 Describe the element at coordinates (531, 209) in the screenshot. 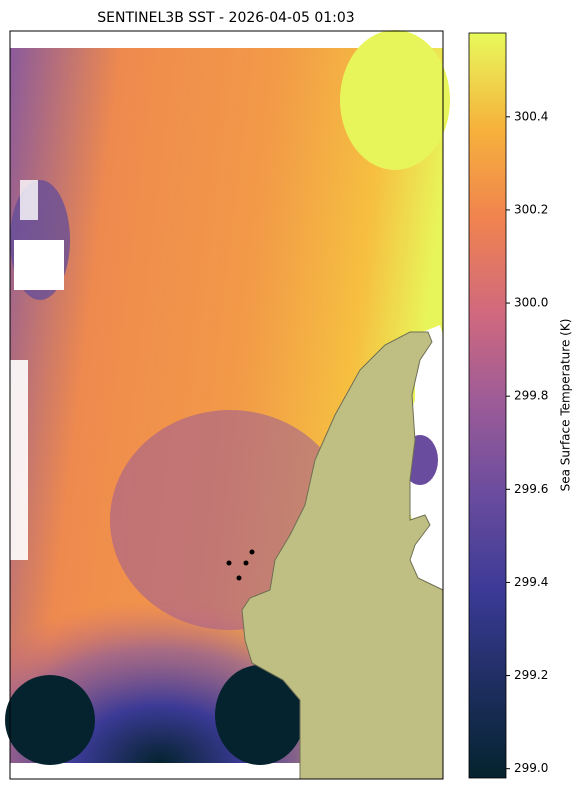

I see `y-tick-label: 300.2` at that location.